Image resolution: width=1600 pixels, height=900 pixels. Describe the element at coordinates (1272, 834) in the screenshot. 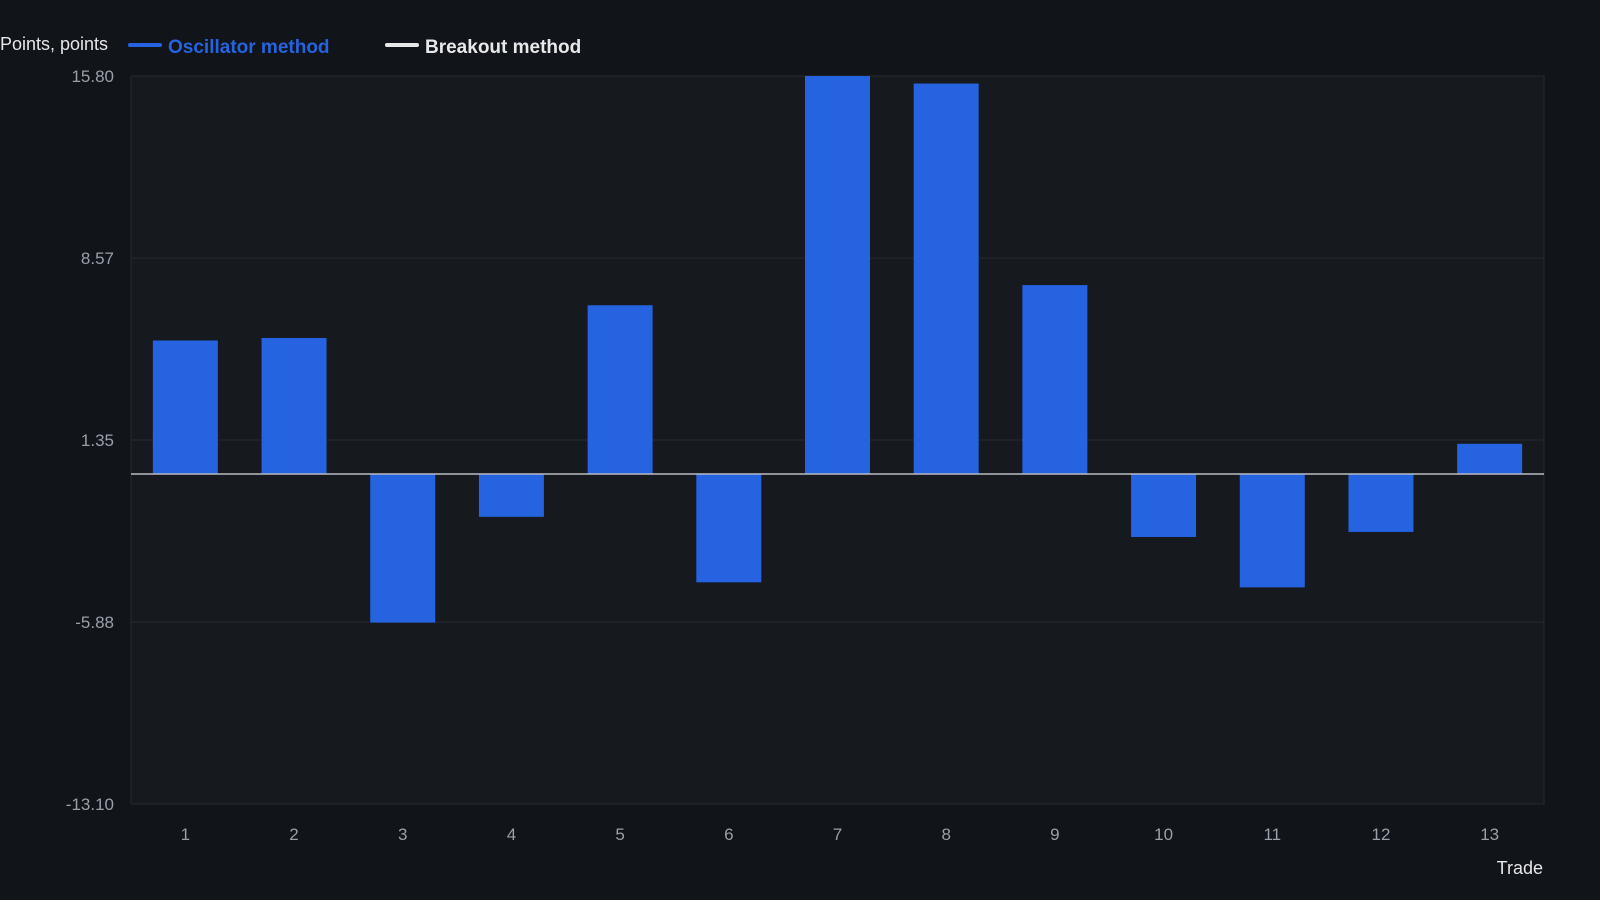

I see `x-tick-label: 11` at that location.